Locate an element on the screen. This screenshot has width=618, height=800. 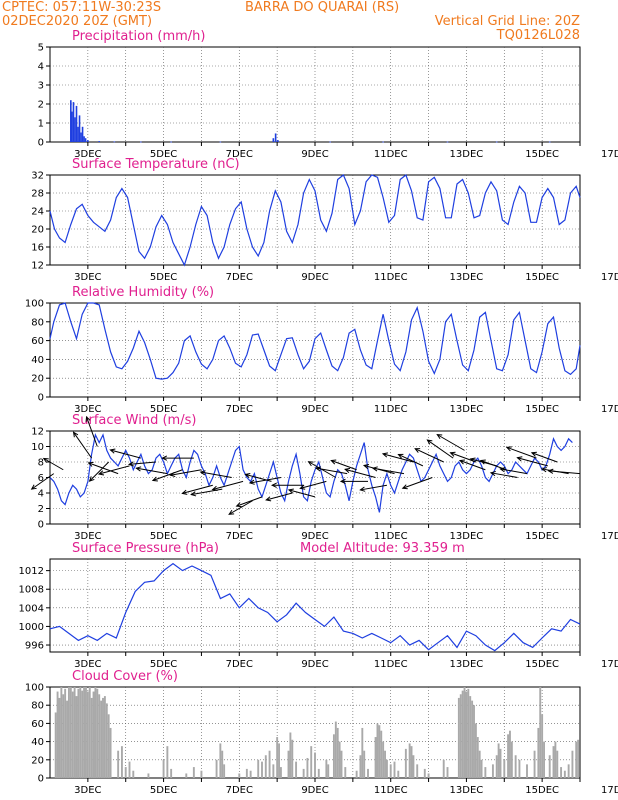
temperature-ytick-label: 32 is located at coordinates (37, 176).